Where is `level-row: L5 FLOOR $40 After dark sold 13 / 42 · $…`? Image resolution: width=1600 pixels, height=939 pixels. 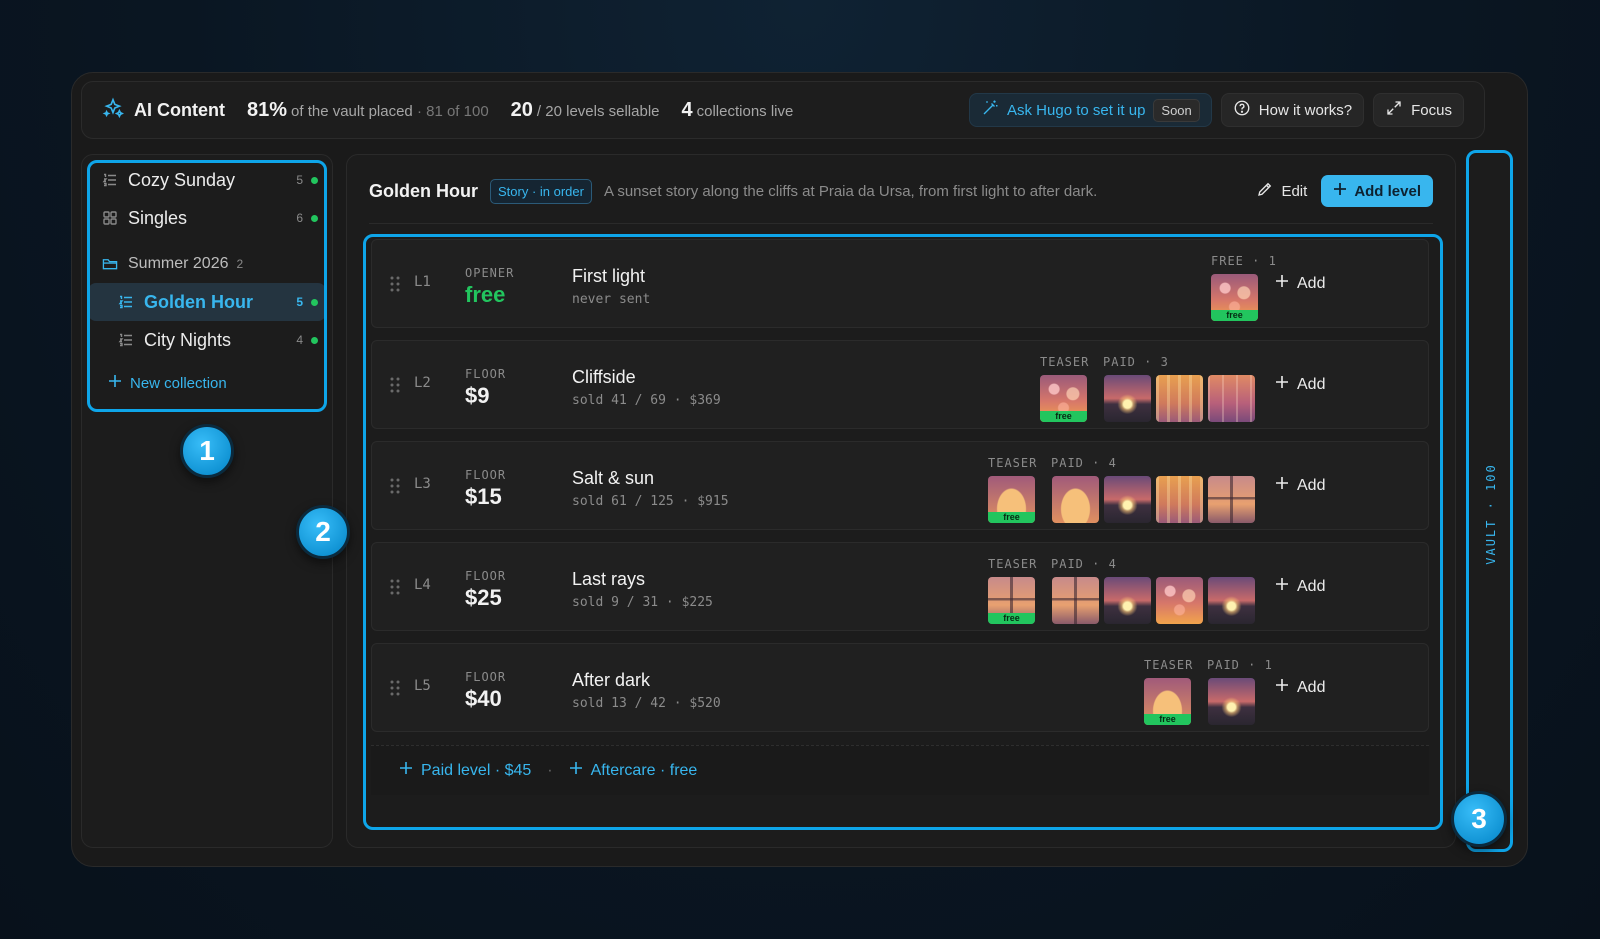 level-row: L5 FLOOR $40 After dark sold 13 / 42 · $… is located at coordinates (900, 687).